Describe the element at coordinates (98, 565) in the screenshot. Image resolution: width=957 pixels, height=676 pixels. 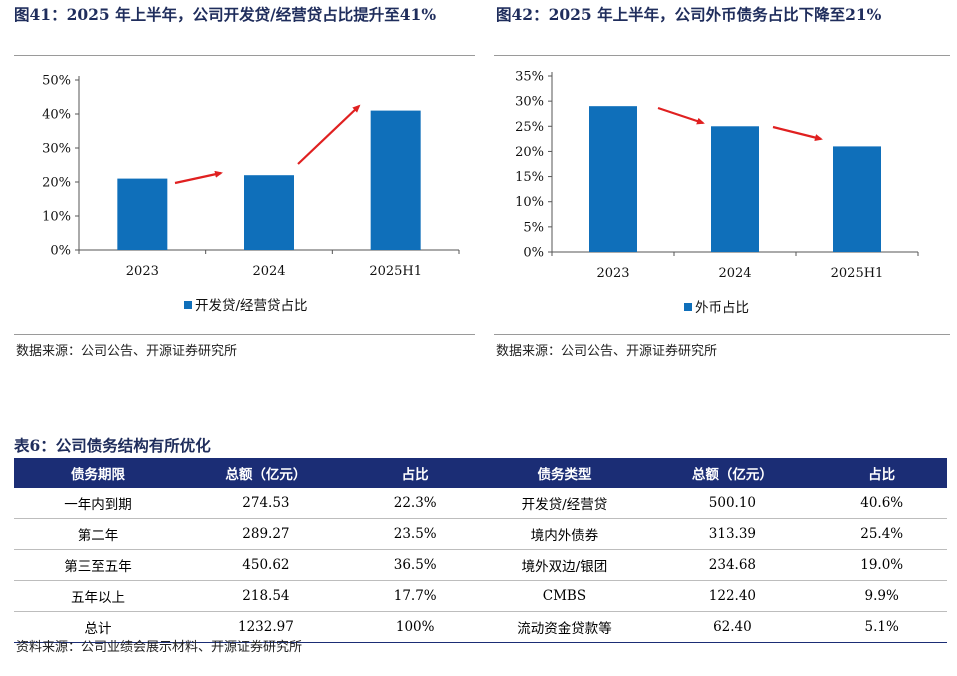
I see `cell-term: 第三至五年` at that location.